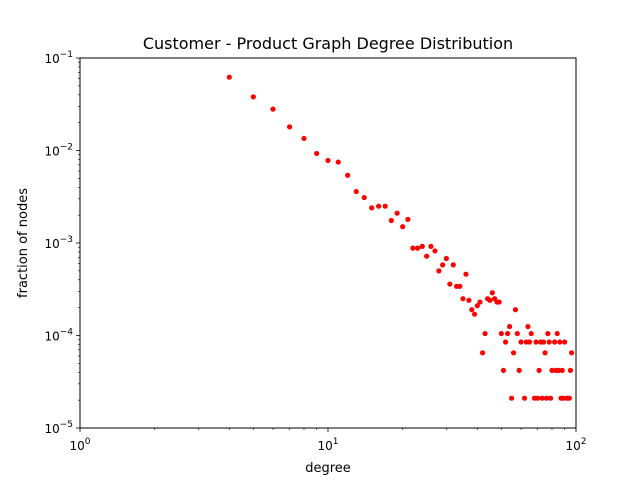 Image resolution: width=640 pixels, height=480 pixels. I want to click on y-tick-label: 10⁻⁵, so click(58, 428).